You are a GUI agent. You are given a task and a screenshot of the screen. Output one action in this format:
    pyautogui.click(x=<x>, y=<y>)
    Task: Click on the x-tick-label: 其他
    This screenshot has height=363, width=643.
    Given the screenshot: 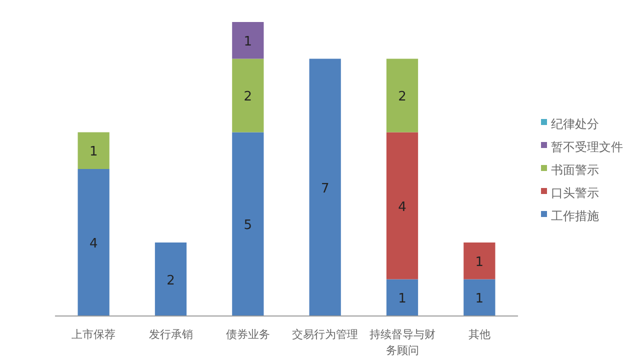 What is the action you would take?
    pyautogui.click(x=479, y=334)
    